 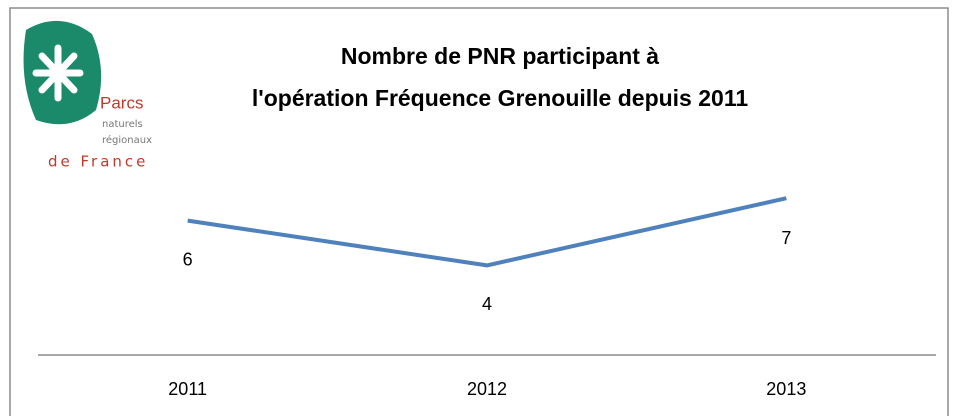 What do you see at coordinates (58, 73) in the screenshot?
I see `logo-star` at bounding box center [58, 73].